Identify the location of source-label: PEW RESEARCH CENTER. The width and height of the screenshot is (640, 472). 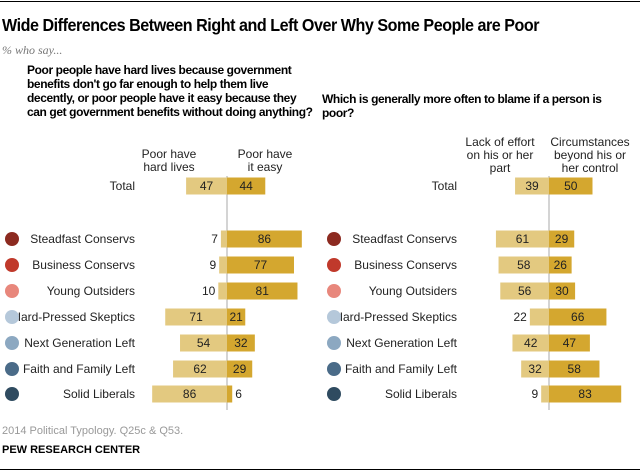
(71, 450).